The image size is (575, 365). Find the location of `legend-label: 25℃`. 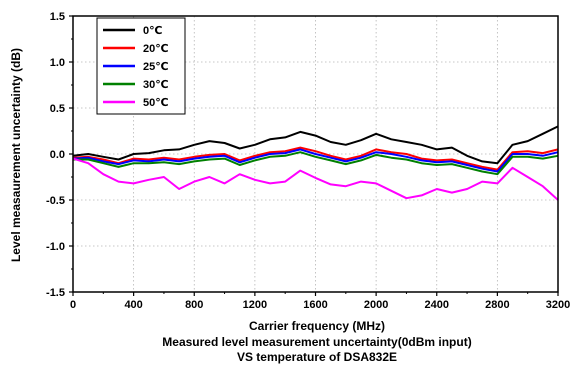

legend-label: 25℃ is located at coordinates (156, 67).